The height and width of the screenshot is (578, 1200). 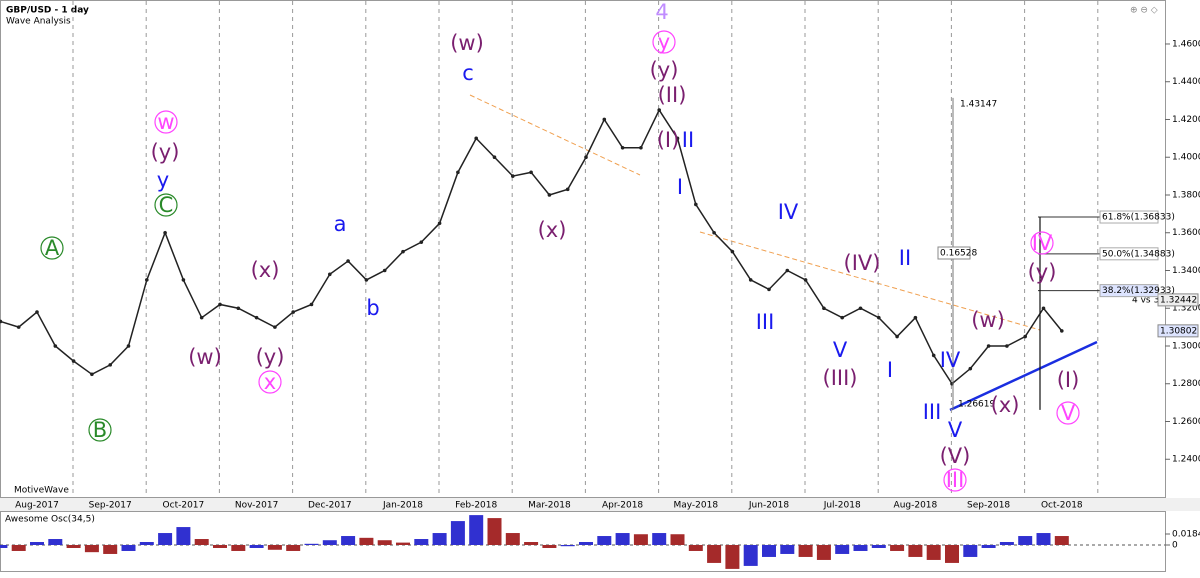 I want to click on measure-low-label: 1.26619, so click(x=976, y=404).